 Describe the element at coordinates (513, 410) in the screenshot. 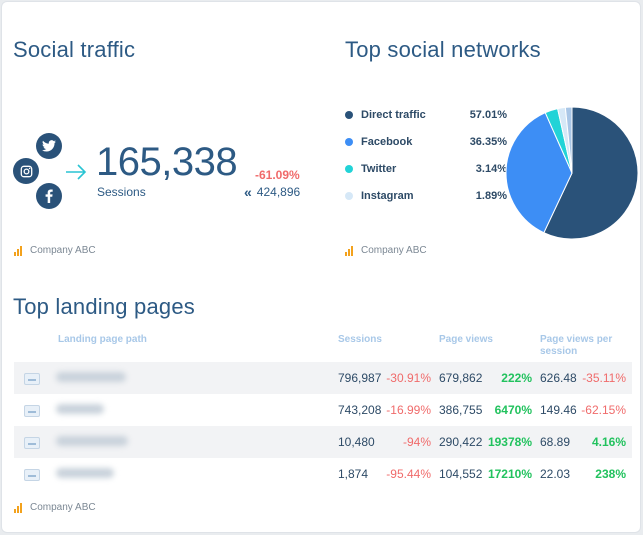

I see `cell-page-views-change: 6470%` at that location.